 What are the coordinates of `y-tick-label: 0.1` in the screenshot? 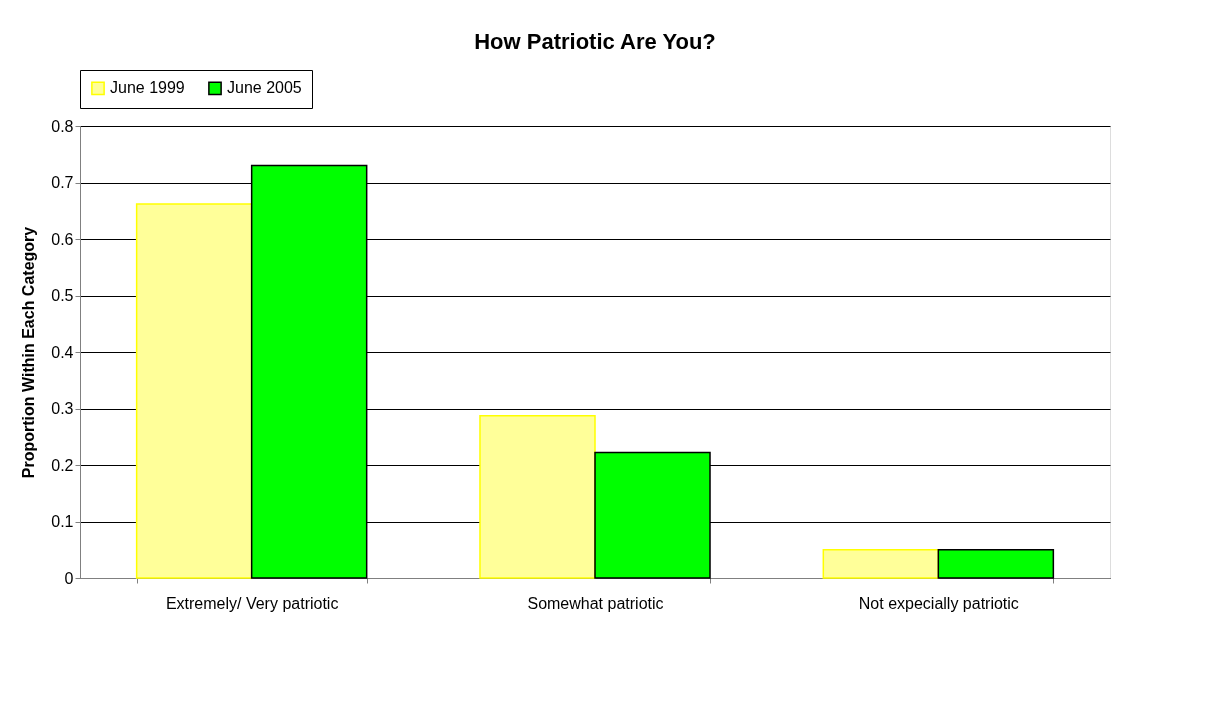 It's located at (62, 521).